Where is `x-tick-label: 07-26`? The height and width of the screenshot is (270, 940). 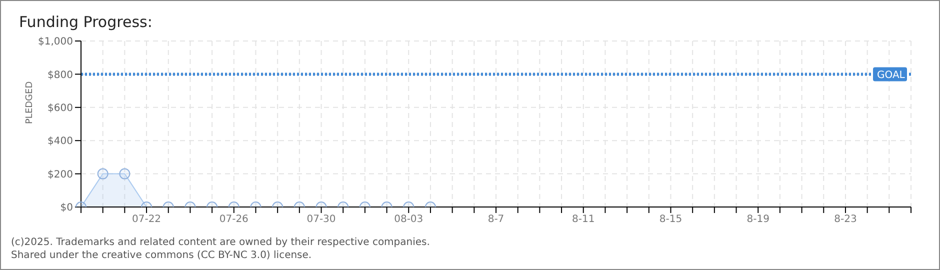
x-tick-label: 07-26 is located at coordinates (233, 220).